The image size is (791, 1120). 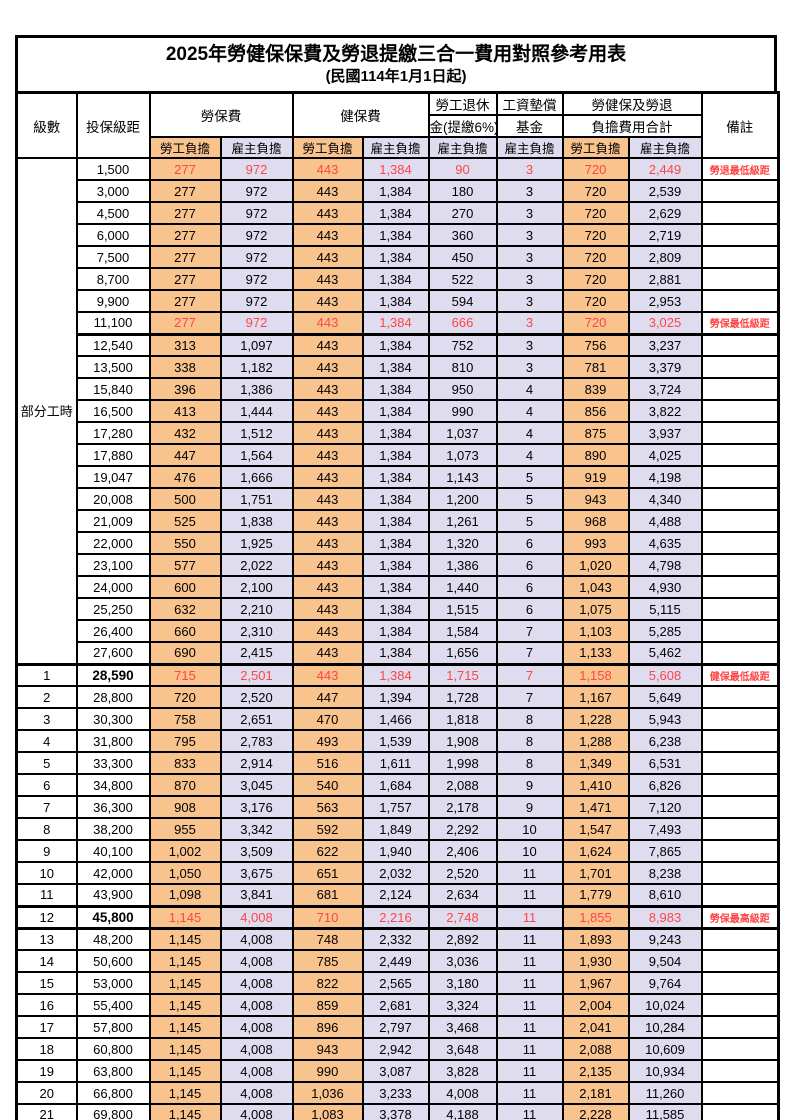 I want to click on page-subtitle: (民國114年1月1日起), so click(x=396, y=76).